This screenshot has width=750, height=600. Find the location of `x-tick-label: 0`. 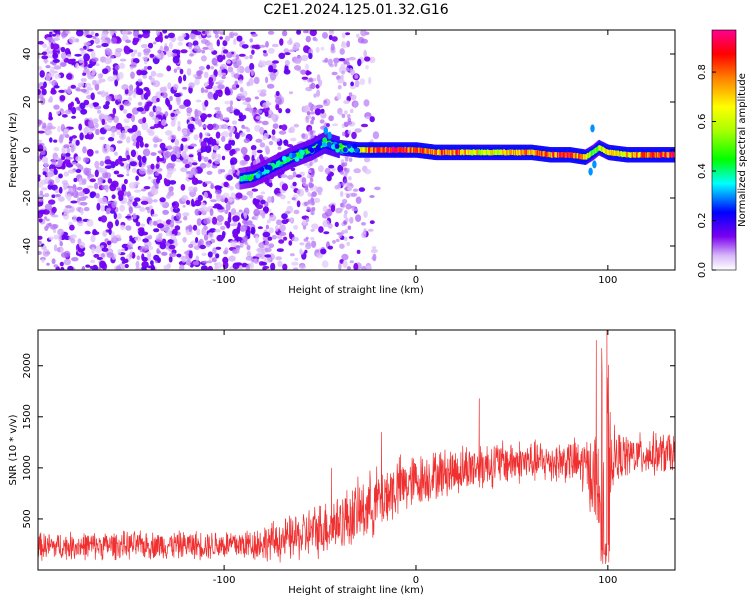

x-tick-label: 0 is located at coordinates (416, 580).